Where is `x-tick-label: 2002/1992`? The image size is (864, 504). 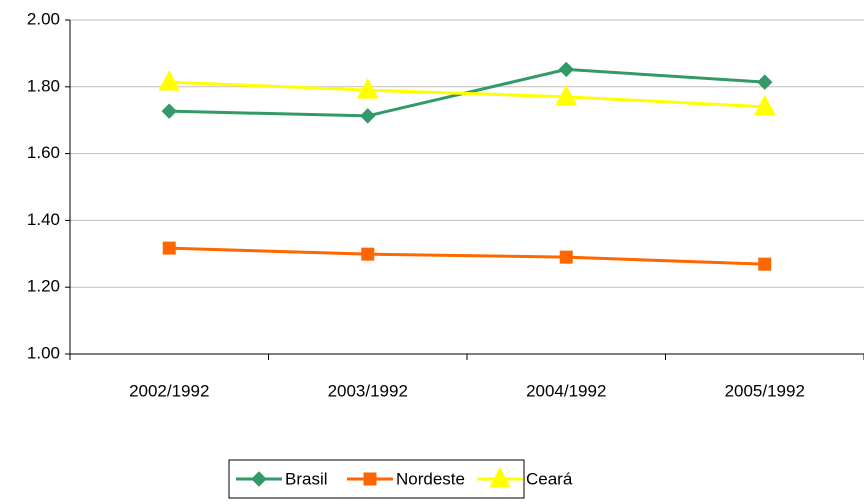 x-tick-label: 2002/1992 is located at coordinates (169, 390).